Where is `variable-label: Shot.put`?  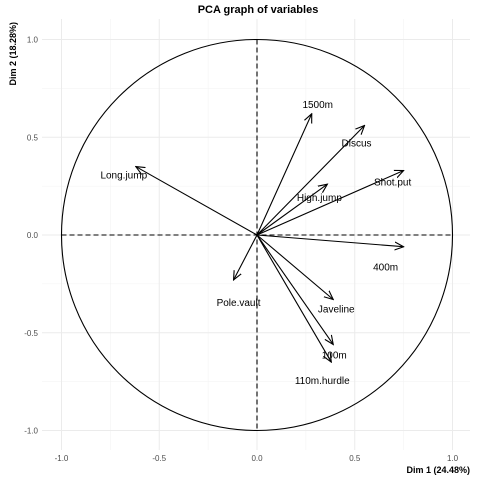
variable-label: Shot.put is located at coordinates (392, 182).